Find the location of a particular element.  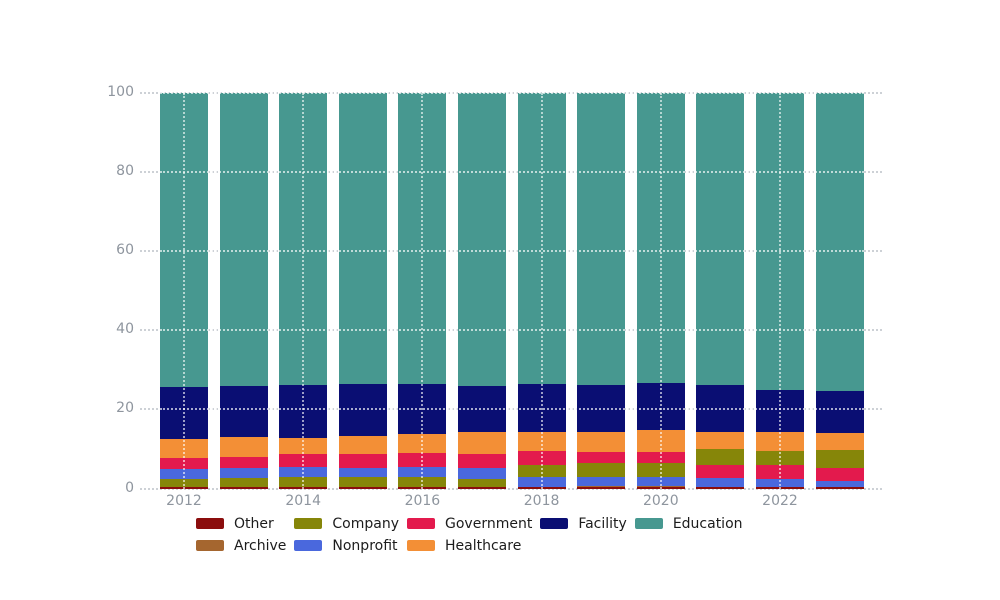

stacked-bar-2015 is located at coordinates (362, 290).